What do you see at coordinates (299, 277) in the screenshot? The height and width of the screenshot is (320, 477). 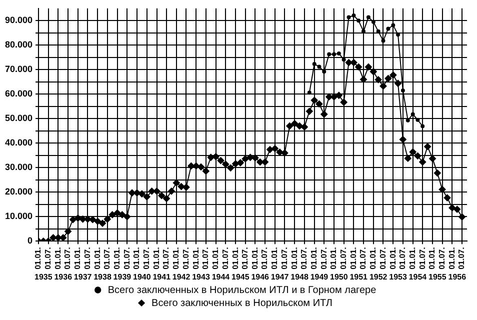 I see `x2-tick-label: 1948` at bounding box center [299, 277].